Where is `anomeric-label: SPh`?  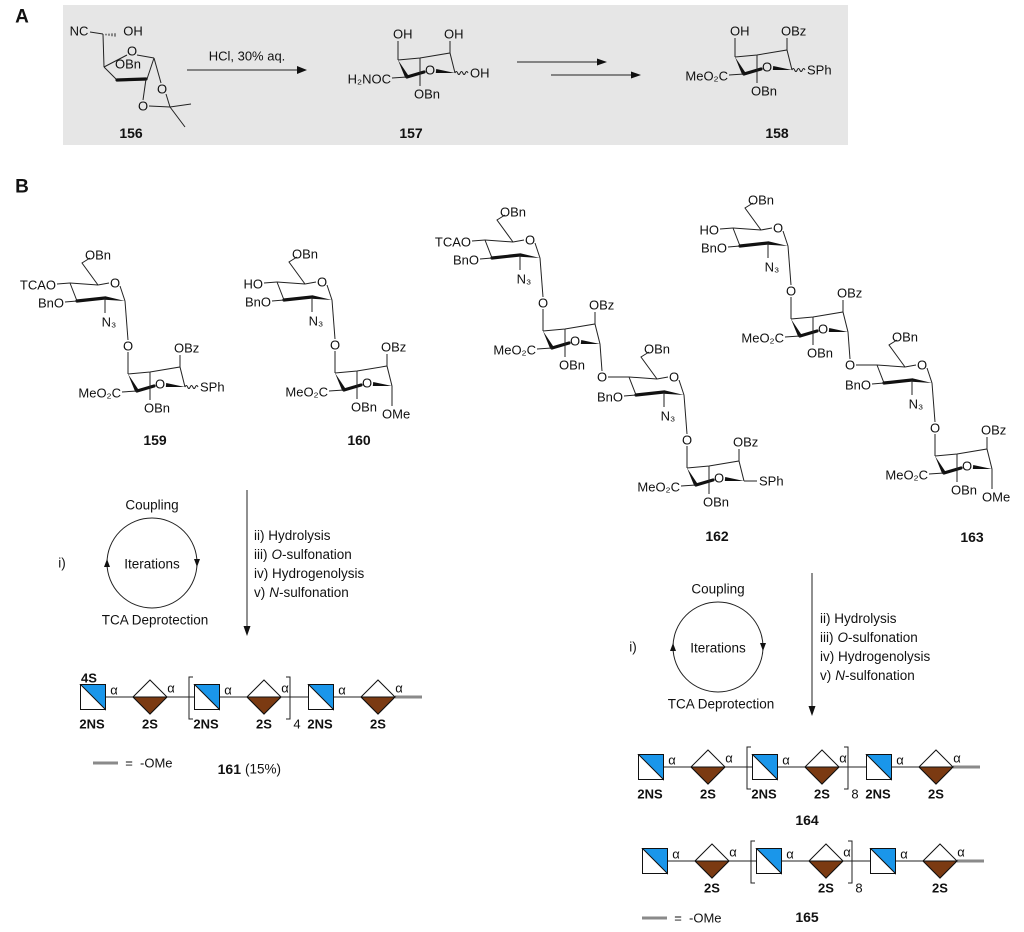 anomeric-label: SPh is located at coordinates (819, 70).